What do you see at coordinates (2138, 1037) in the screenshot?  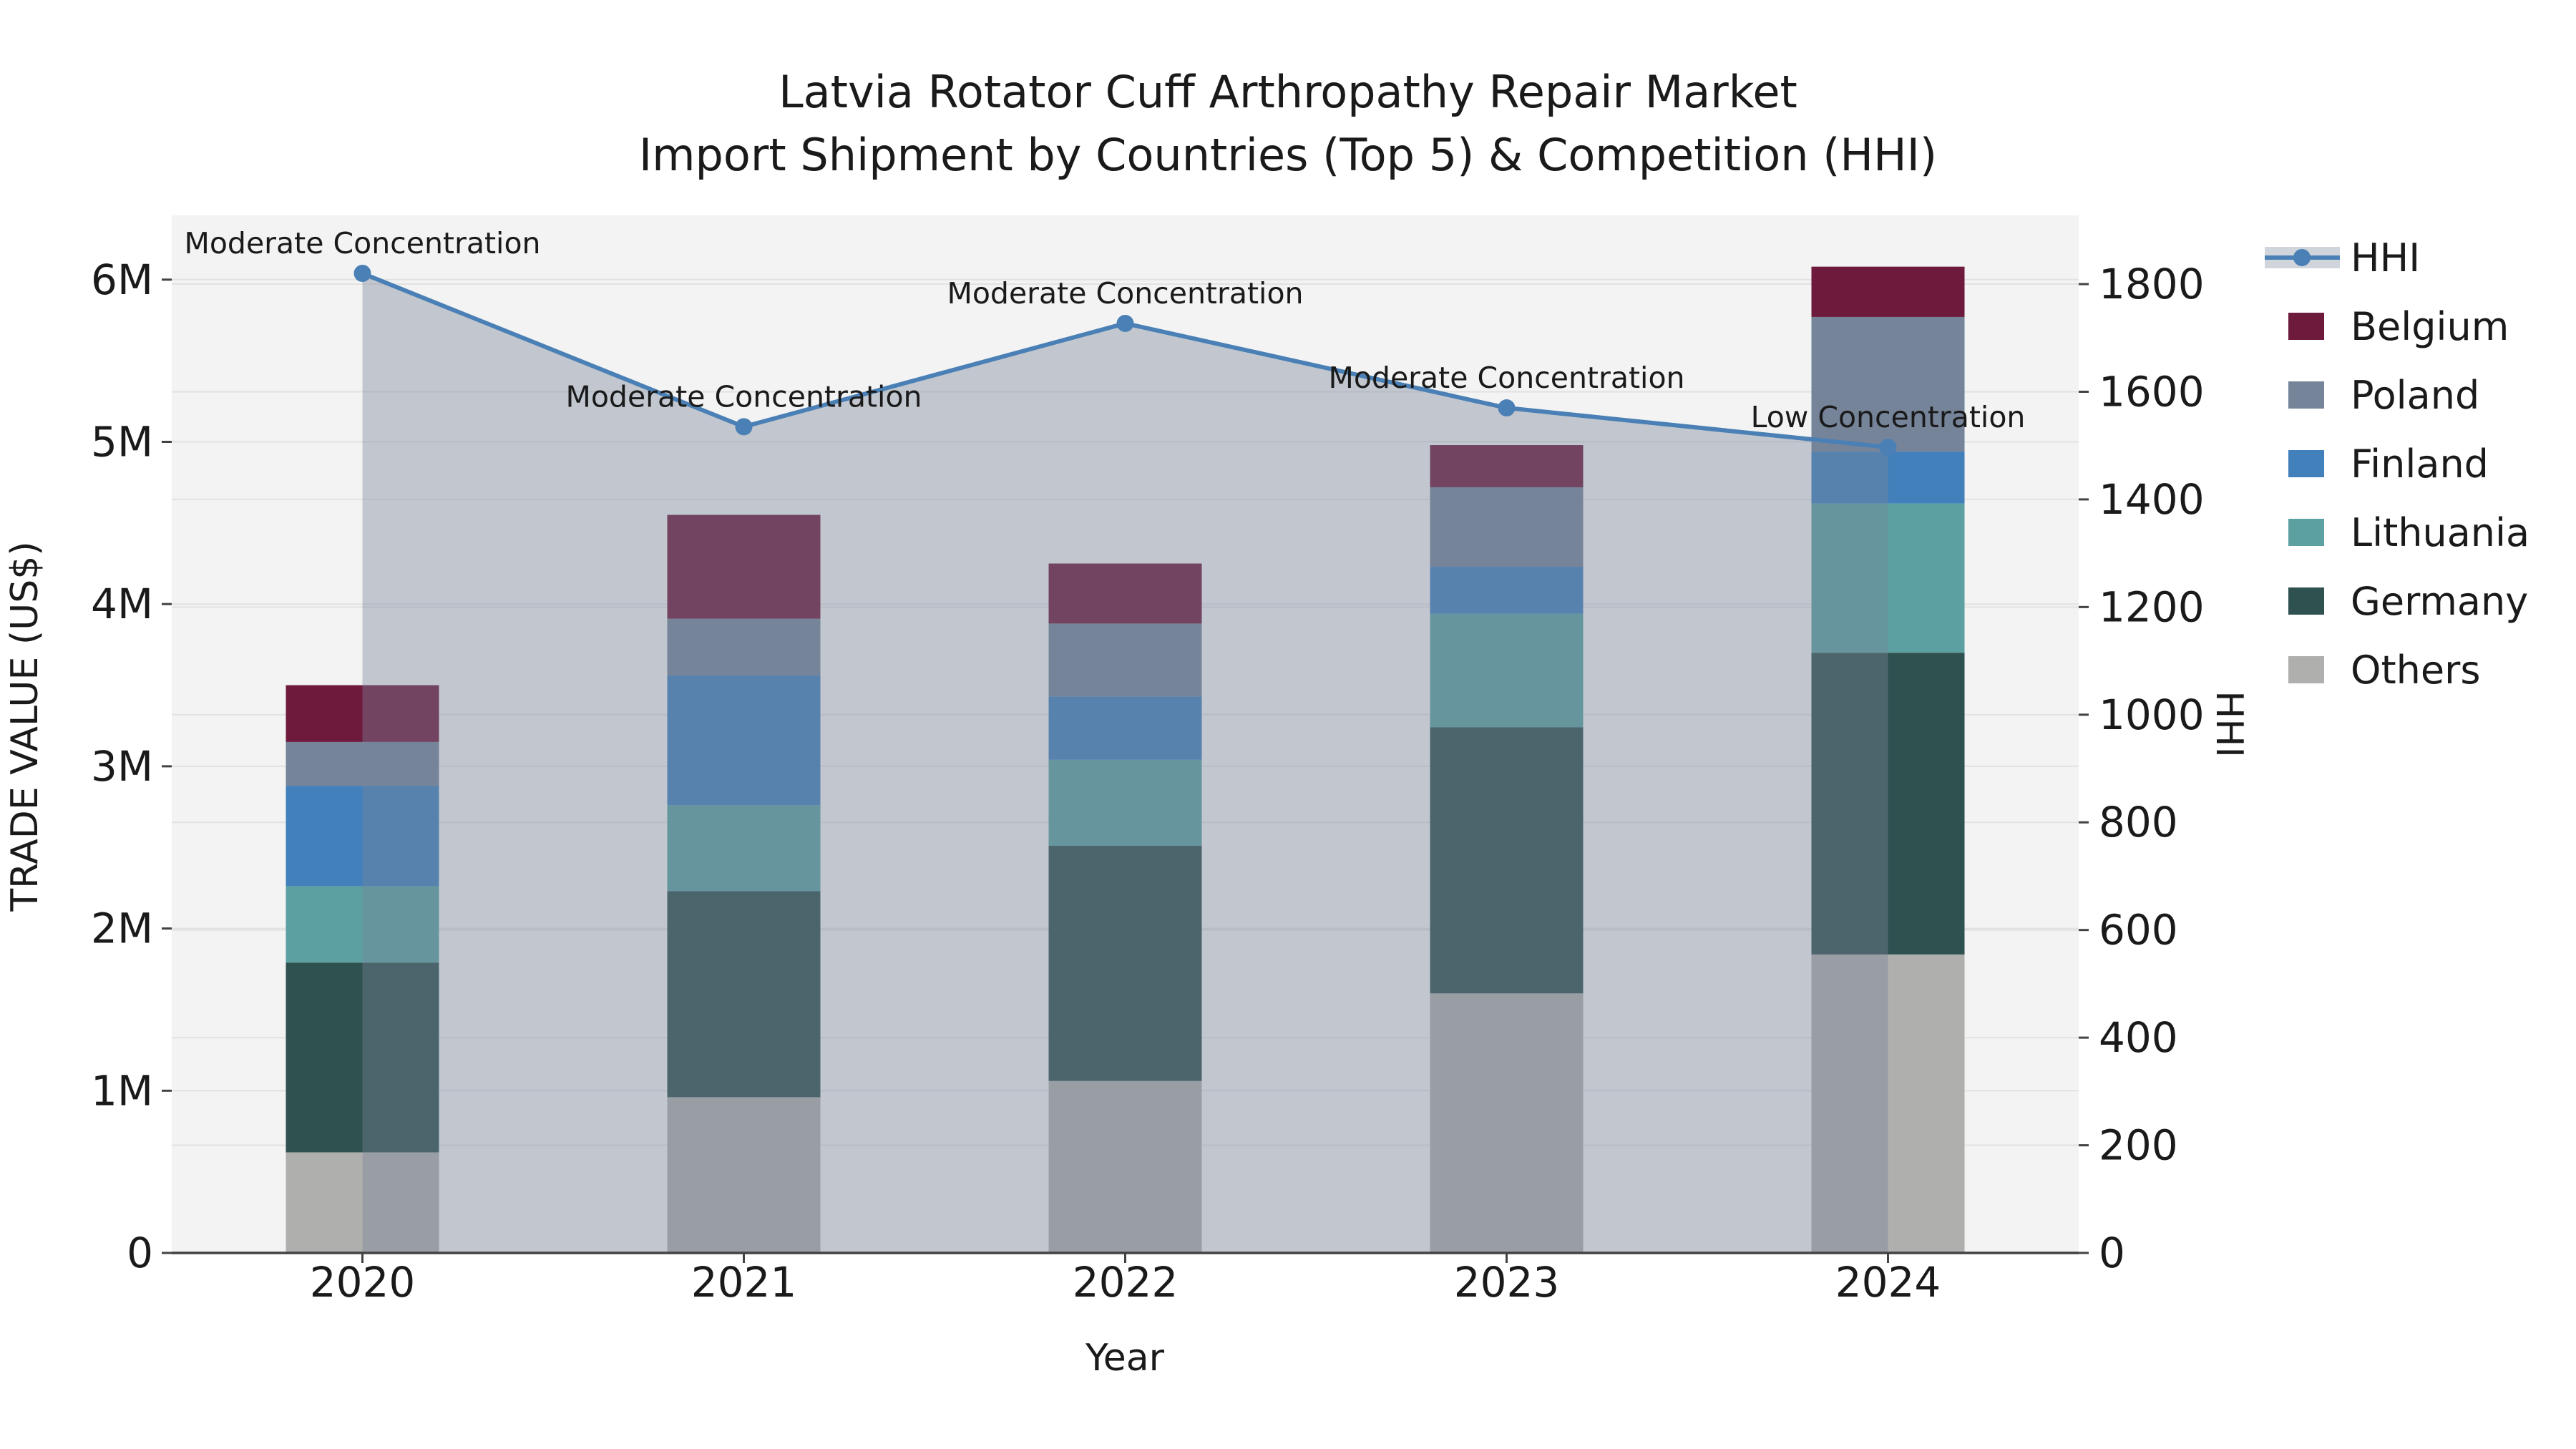 I see `y2-tick-label-400: 400` at bounding box center [2138, 1037].